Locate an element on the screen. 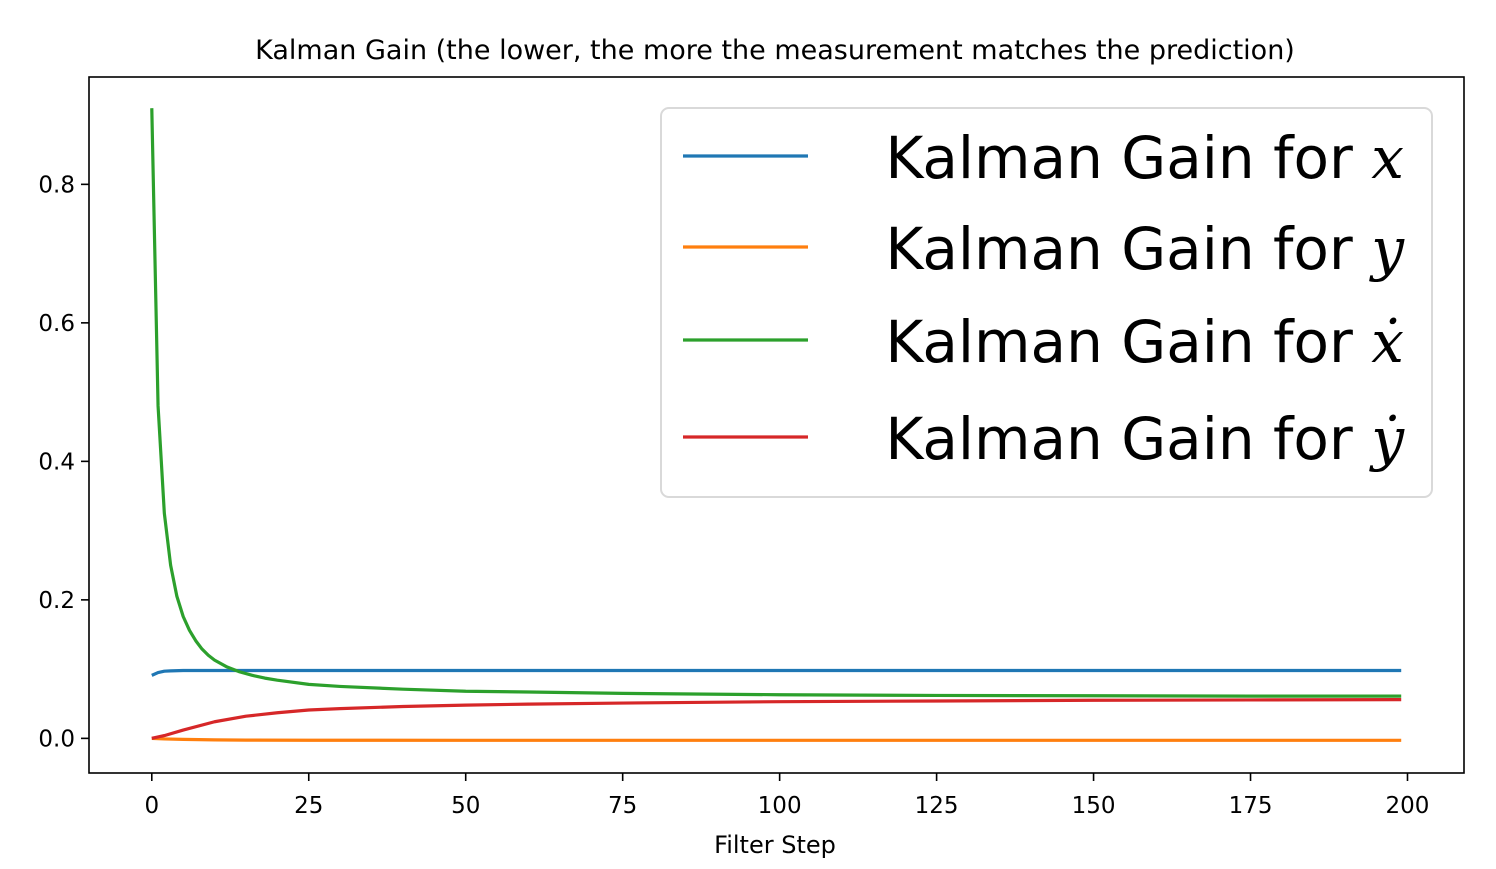 This screenshot has width=1496, height=869. x-tick-label: 50 is located at coordinates (465, 806).